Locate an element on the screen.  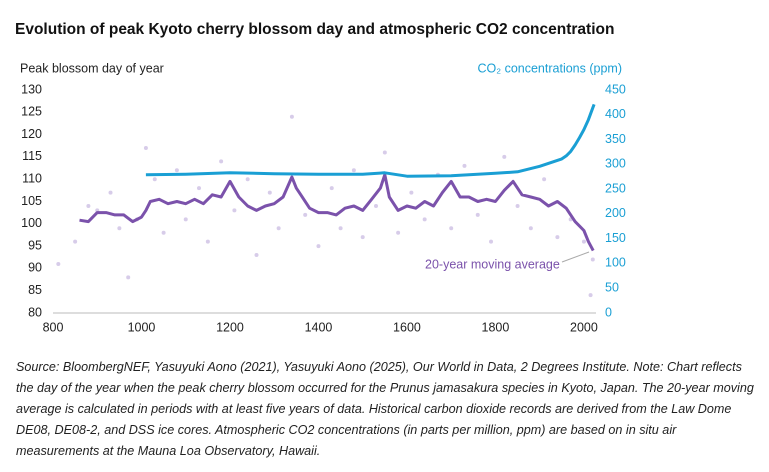
y2-tick-label: 0 is located at coordinates (608, 312).